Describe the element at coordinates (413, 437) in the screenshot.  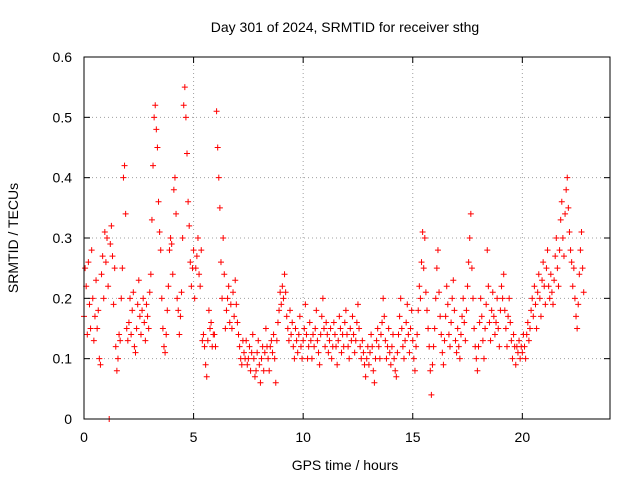
I see `x-tick-label: 15` at that location.